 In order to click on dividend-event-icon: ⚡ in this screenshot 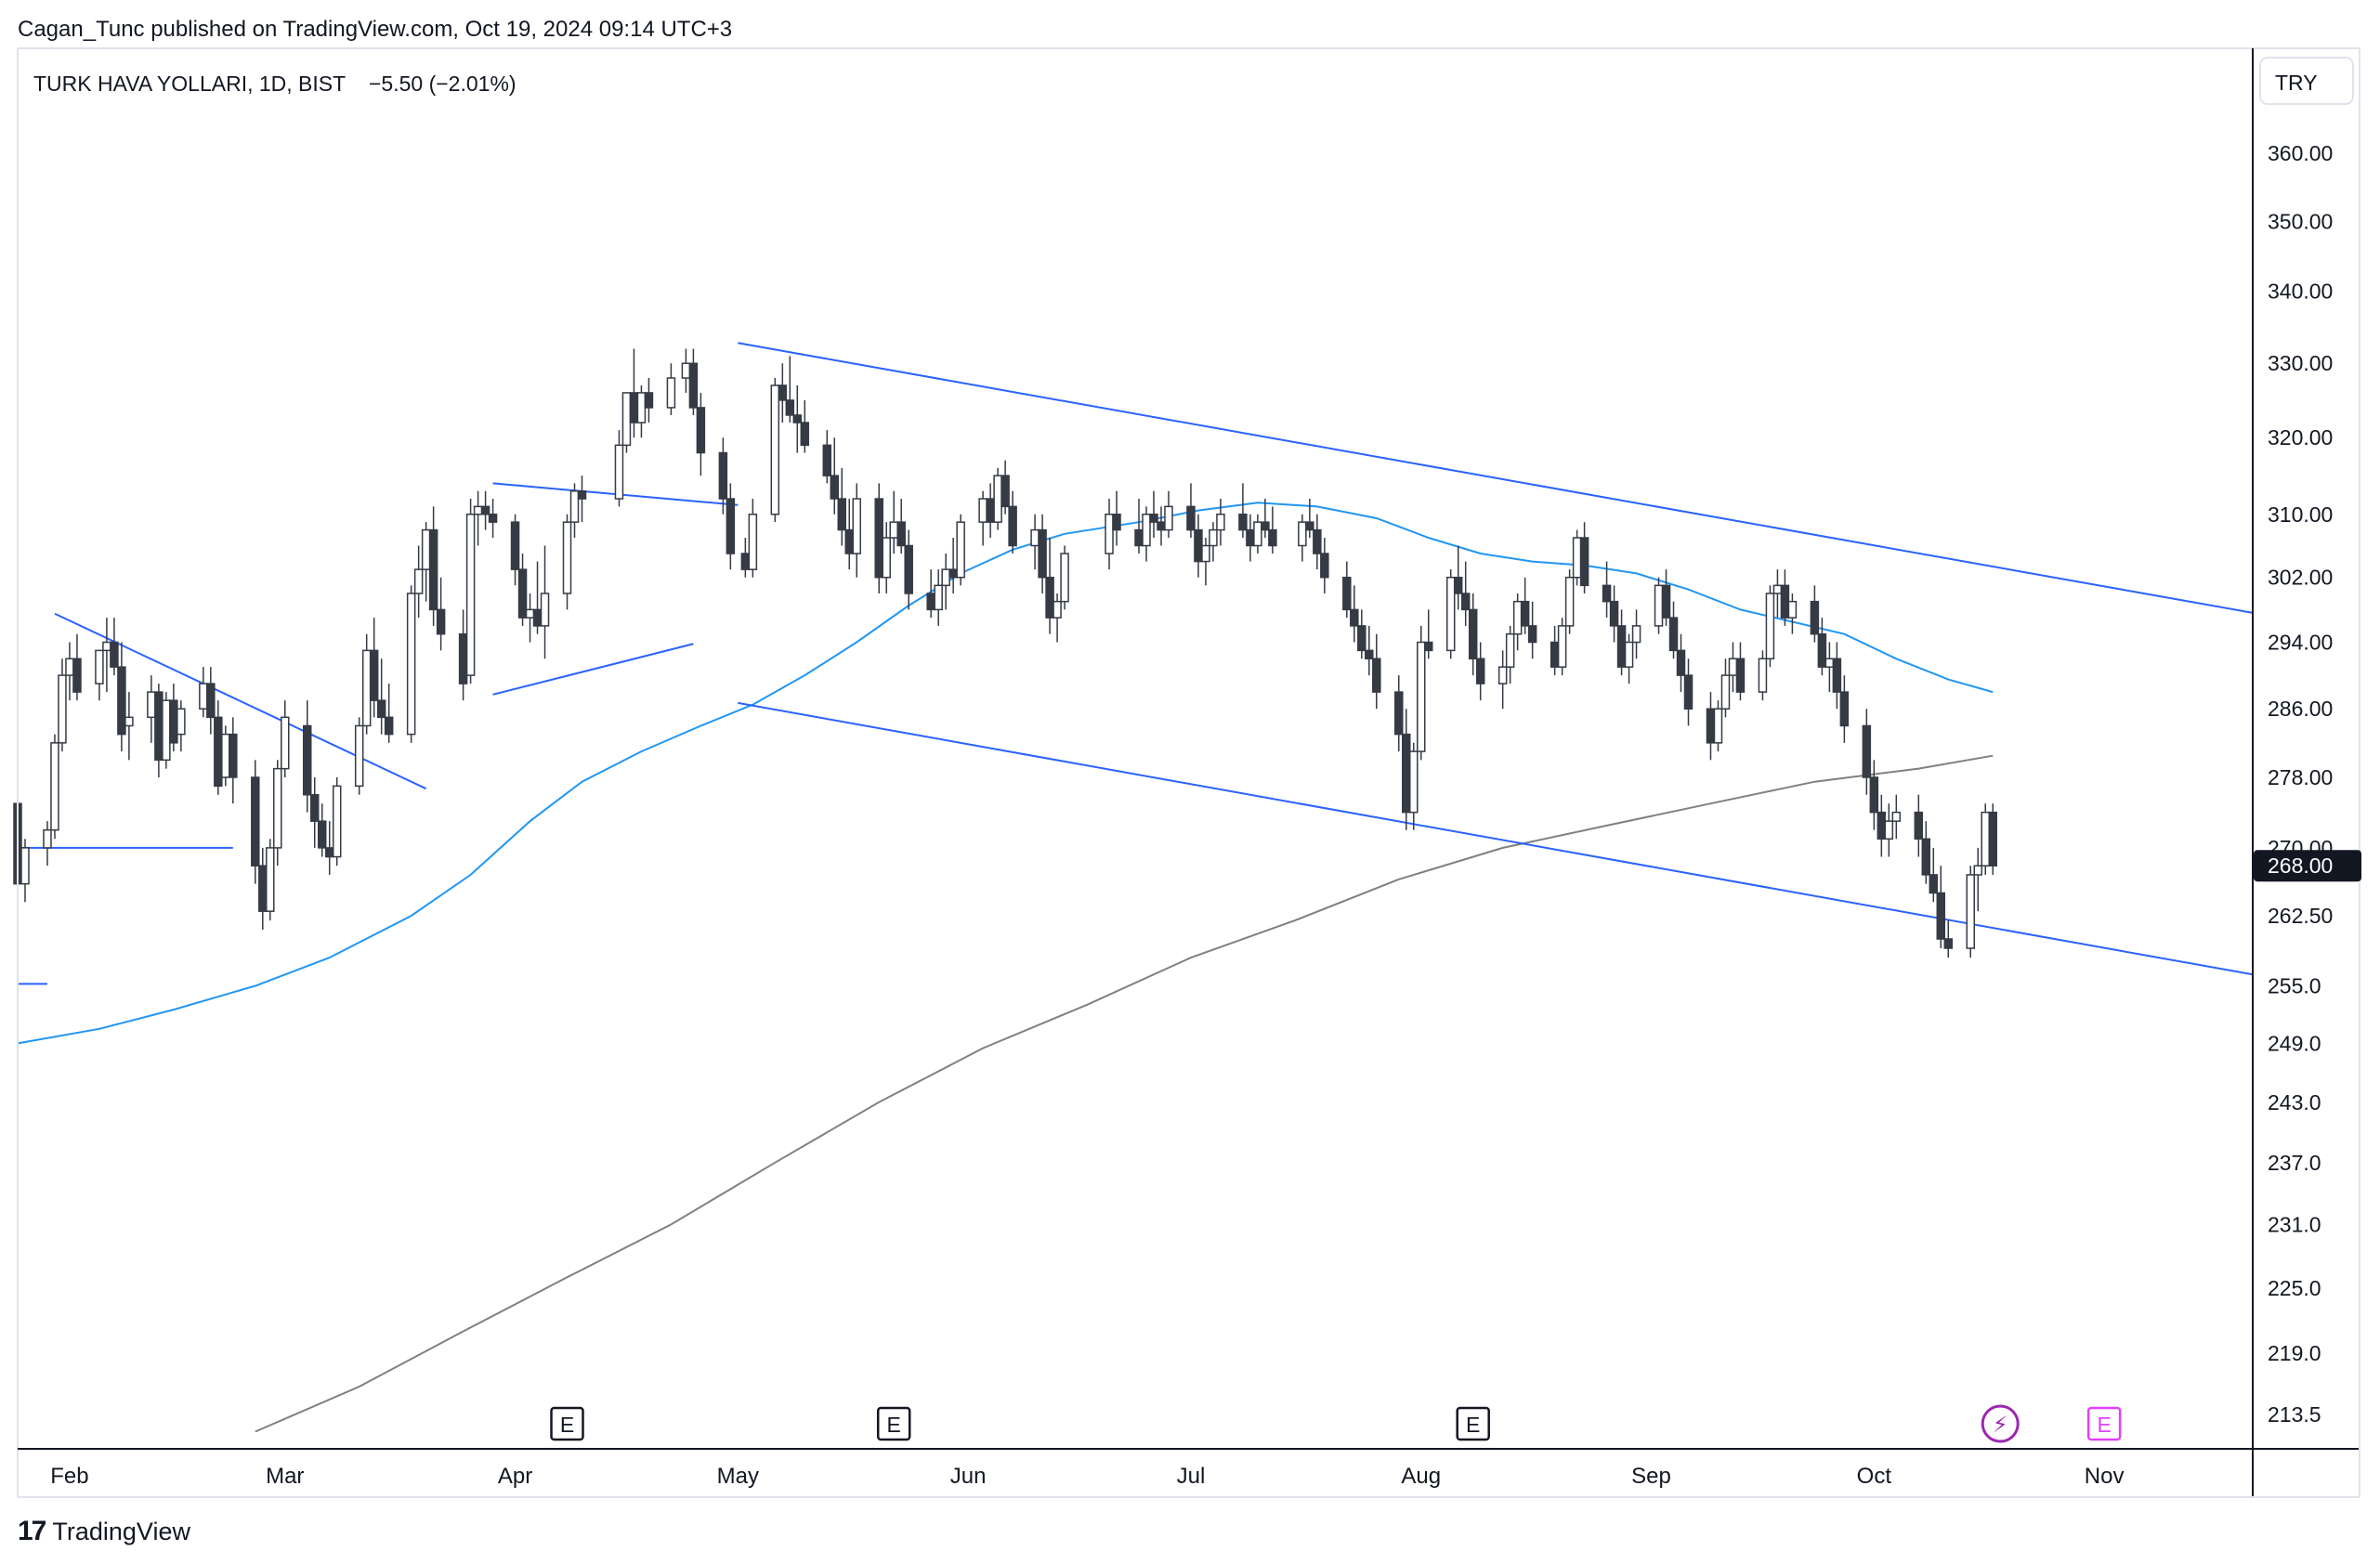, I will do `click(2000, 1423)`.